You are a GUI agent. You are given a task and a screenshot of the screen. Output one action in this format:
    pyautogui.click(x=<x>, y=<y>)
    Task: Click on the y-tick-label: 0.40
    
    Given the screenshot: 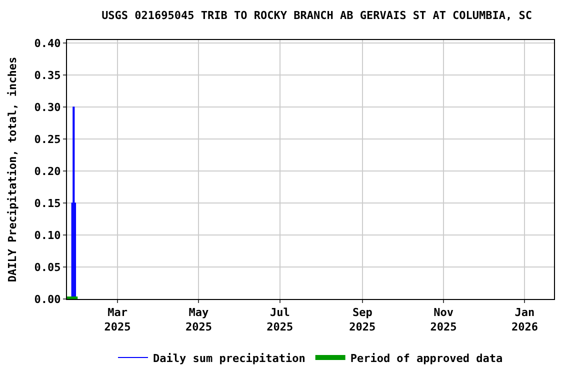 What is the action you would take?
    pyautogui.click(x=47, y=43)
    